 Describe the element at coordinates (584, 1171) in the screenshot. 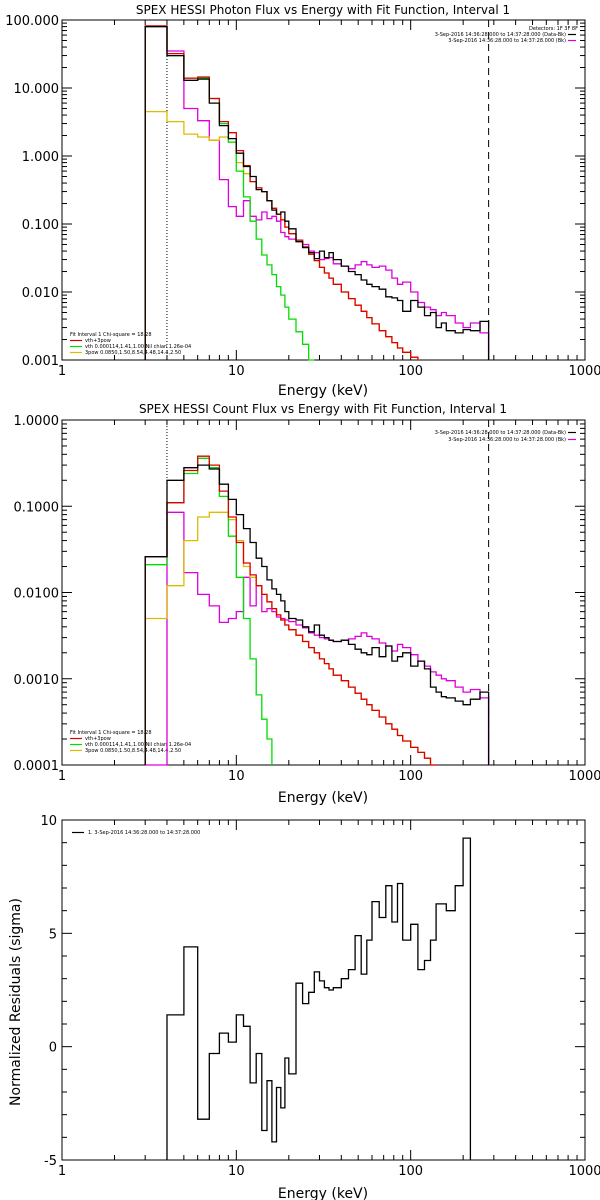

I see `residual-x-tick-label: 1000` at that location.